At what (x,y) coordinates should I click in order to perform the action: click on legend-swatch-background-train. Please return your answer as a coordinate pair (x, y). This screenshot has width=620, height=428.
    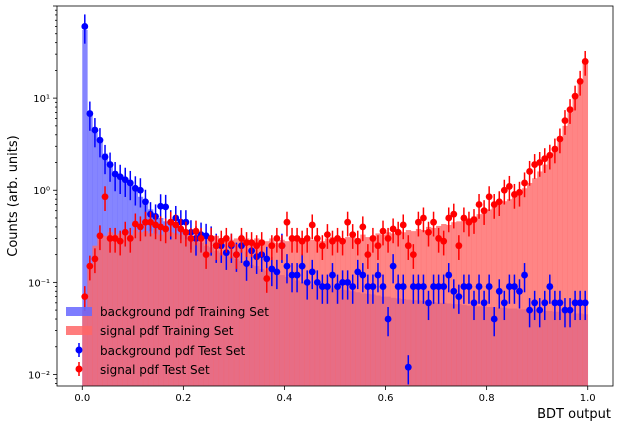
    Looking at the image, I should click on (79, 311).